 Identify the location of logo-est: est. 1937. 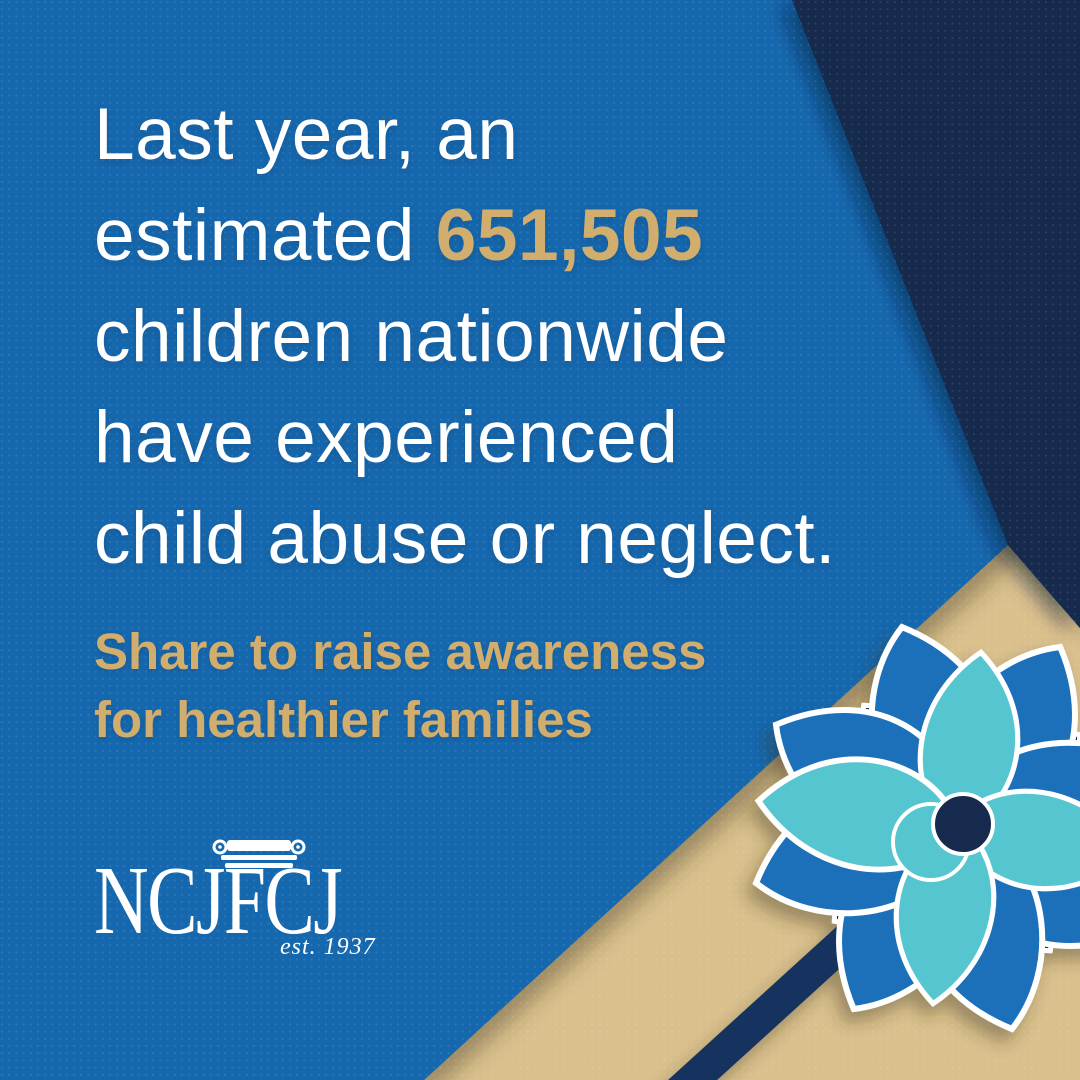
(328, 947).